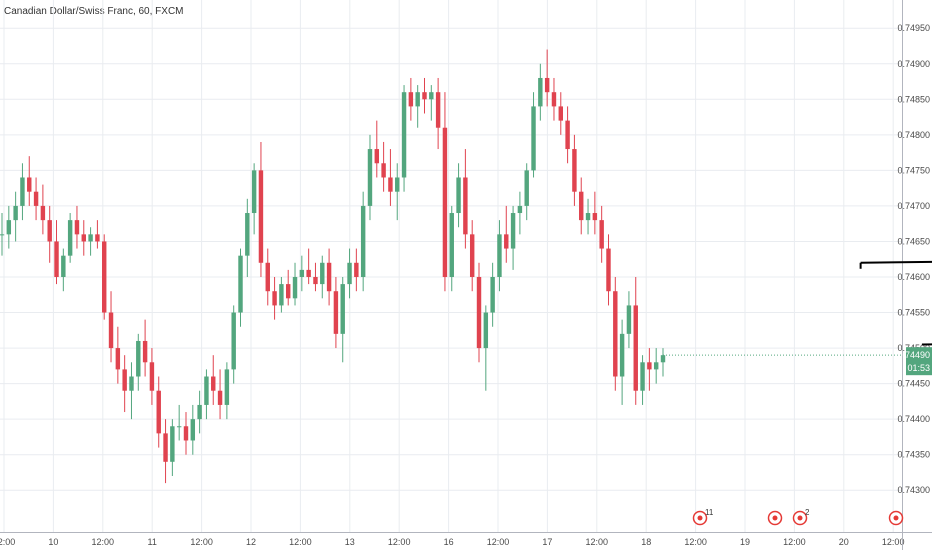  Describe the element at coordinates (913, 490) in the screenshot. I see `y-tick-label: 0.74300` at that location.